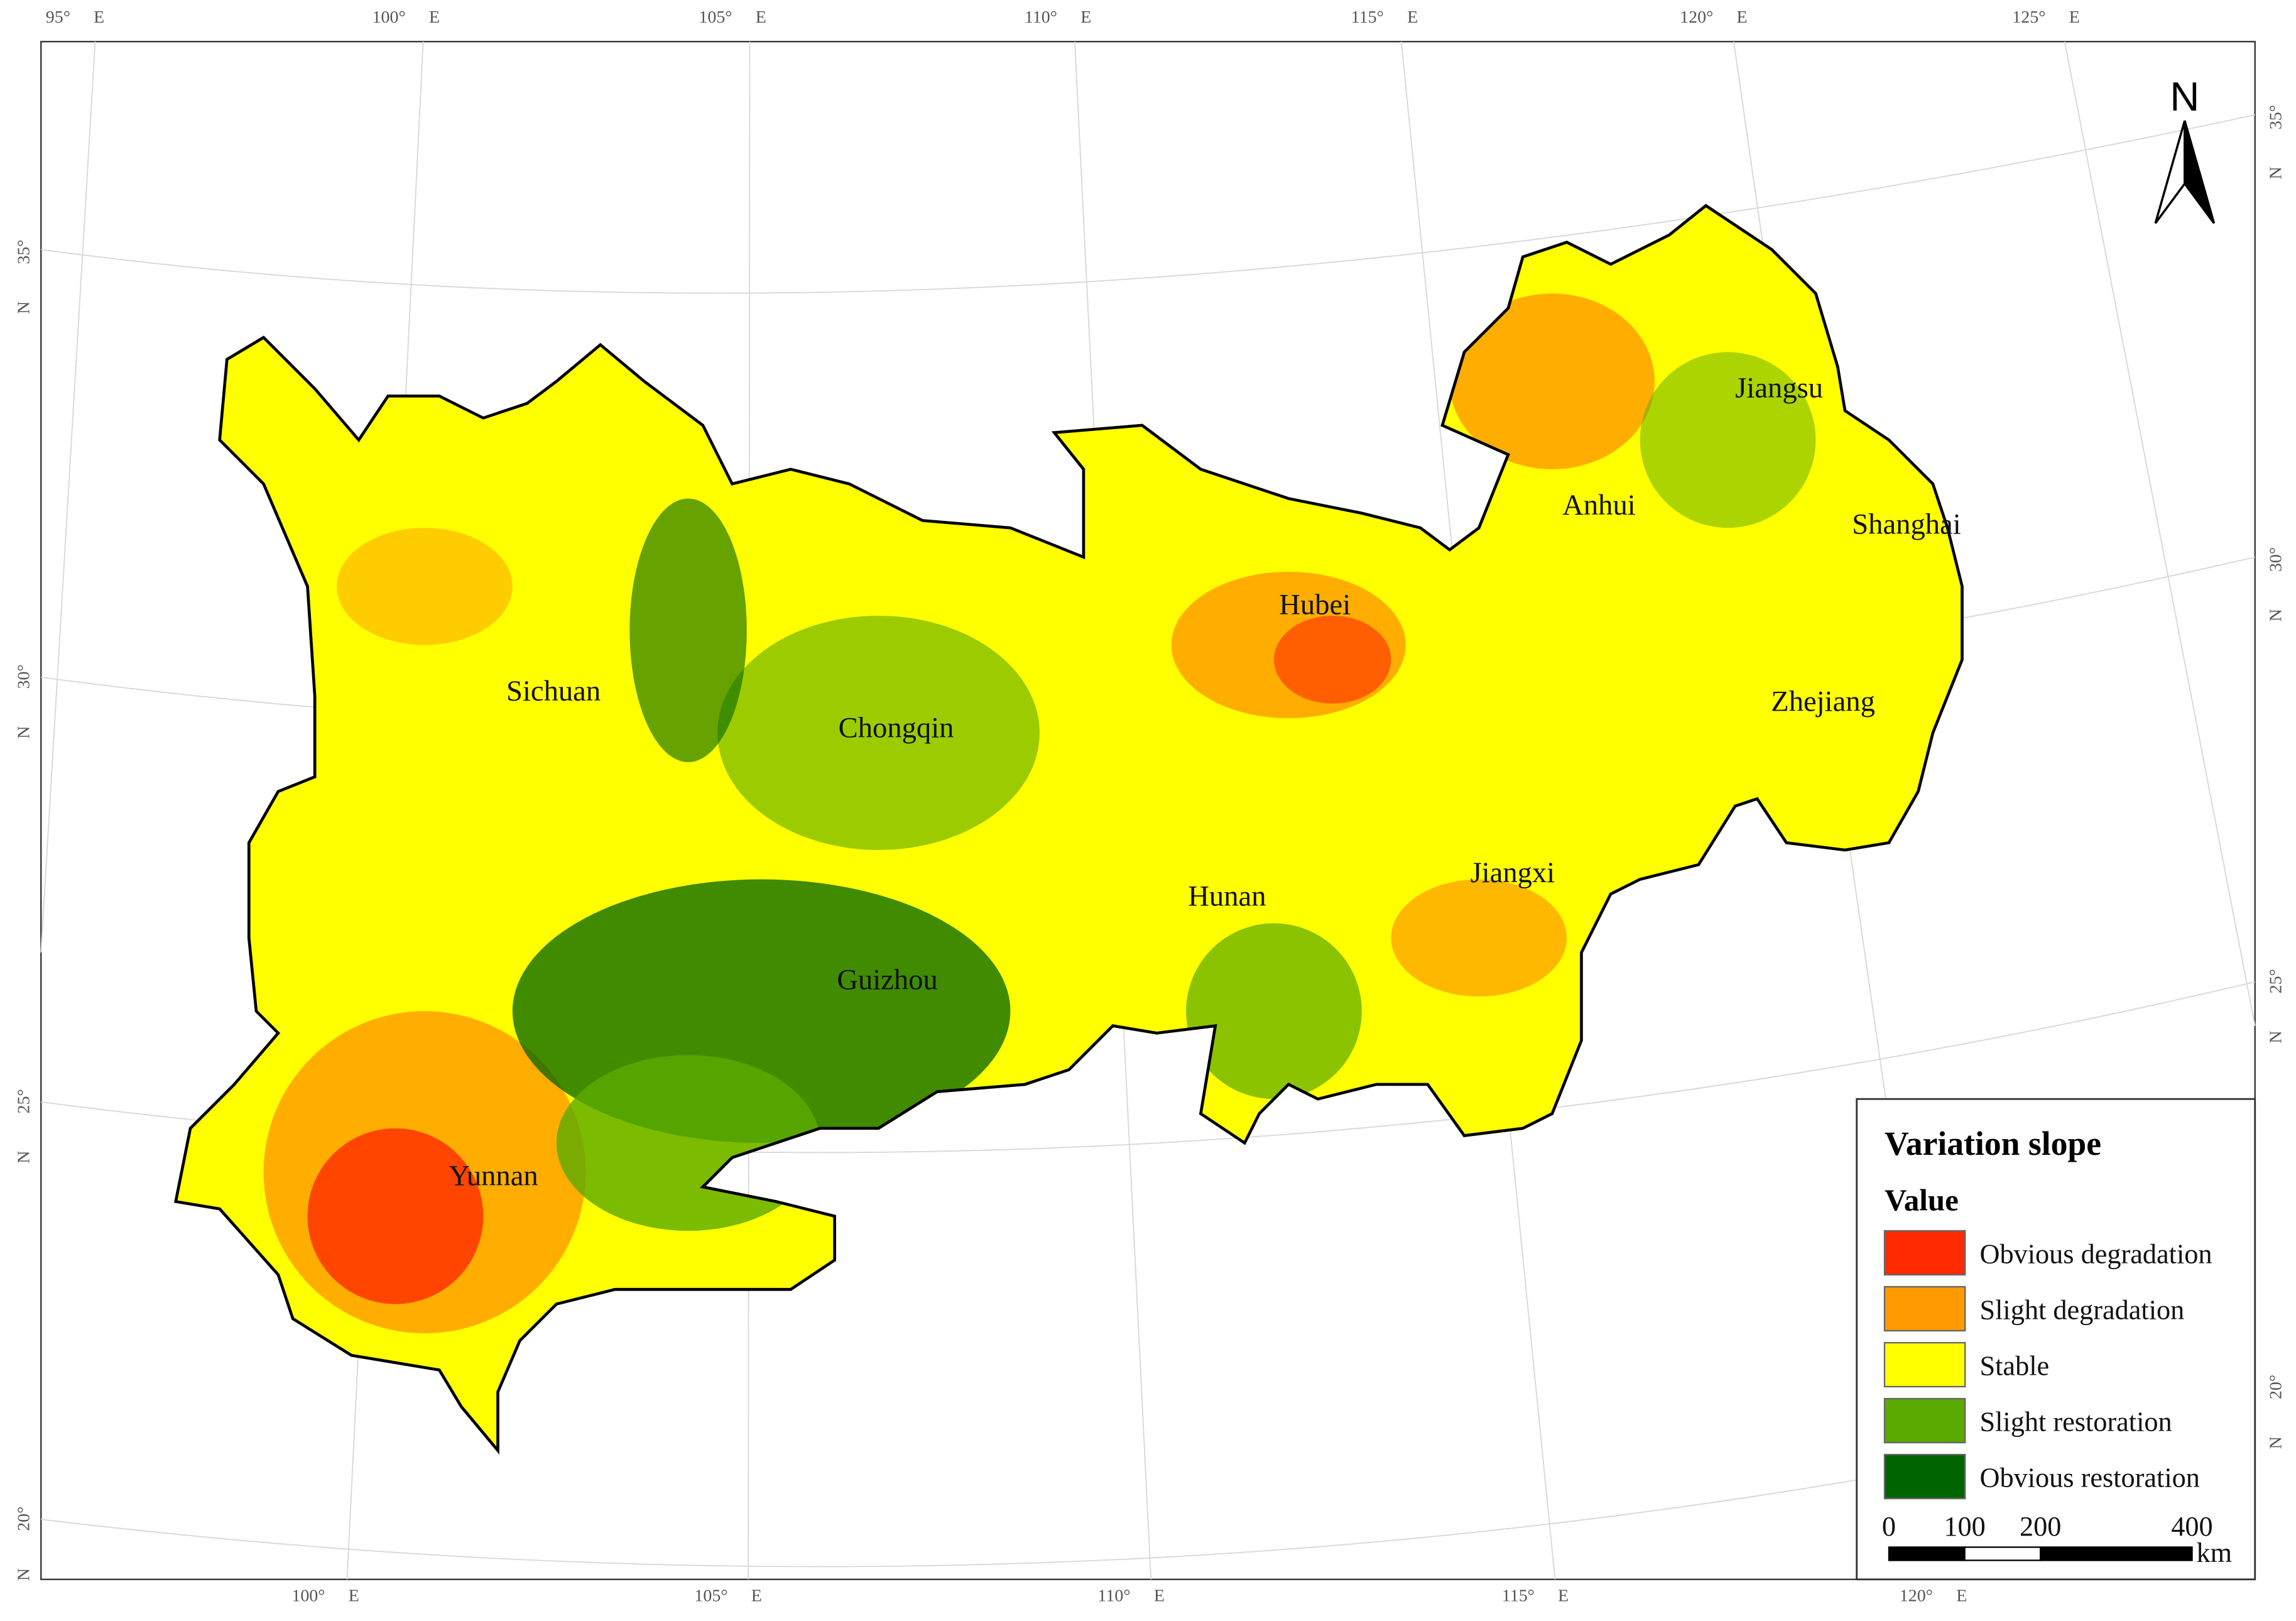 Image resolution: width=2296 pixels, height=1621 pixels. Describe the element at coordinates (2028, 17) in the screenshot. I see `graticule-degree: 125°` at that location.